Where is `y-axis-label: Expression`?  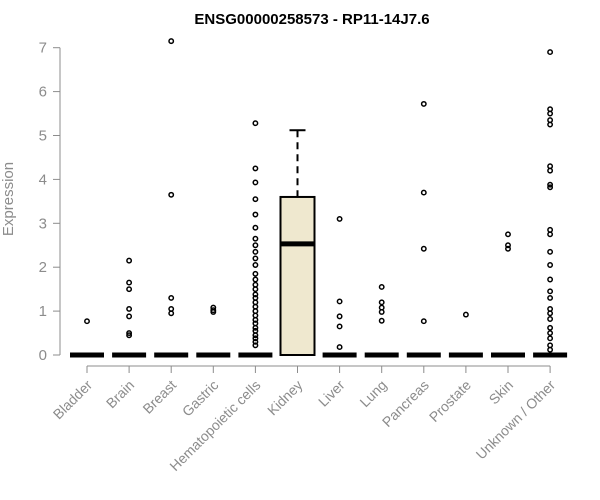 y-axis-label: Expression is located at coordinates (8, 199).